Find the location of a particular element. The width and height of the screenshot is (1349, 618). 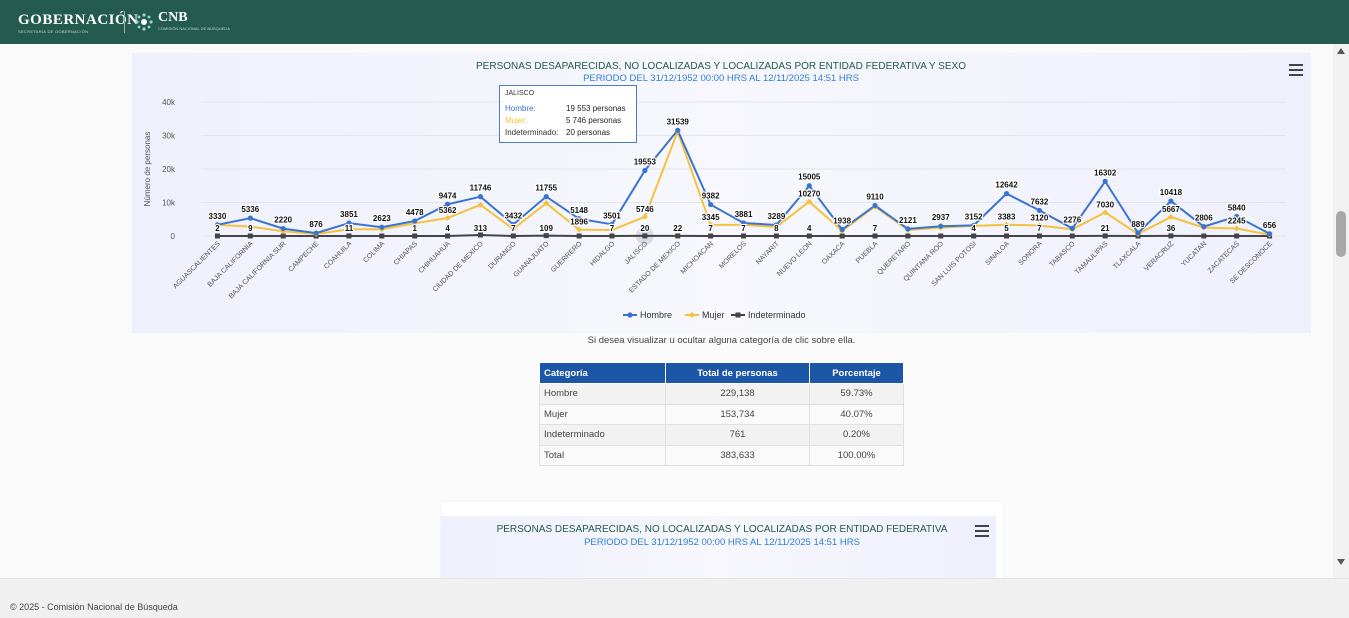

chart-entidad-menu-button is located at coordinates (982, 531).